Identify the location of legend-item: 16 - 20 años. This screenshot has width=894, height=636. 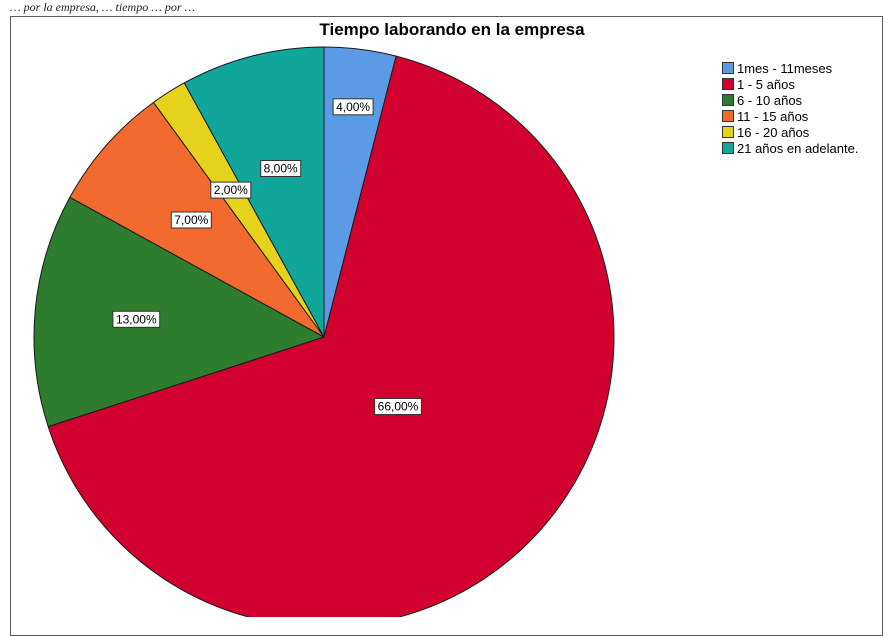
(790, 132).